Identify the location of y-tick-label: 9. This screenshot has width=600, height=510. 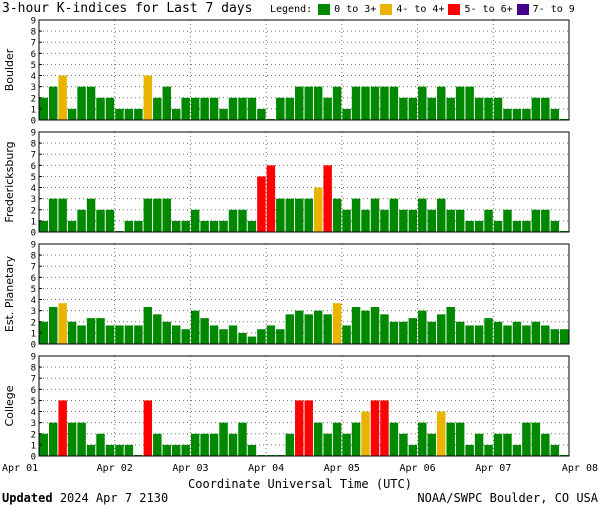
(33, 134).